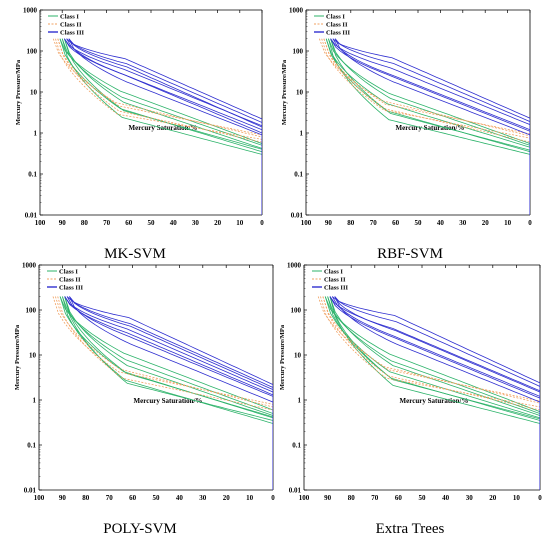  I want to click on x-axis-label: Mercury Saturation/%, so click(430, 128).